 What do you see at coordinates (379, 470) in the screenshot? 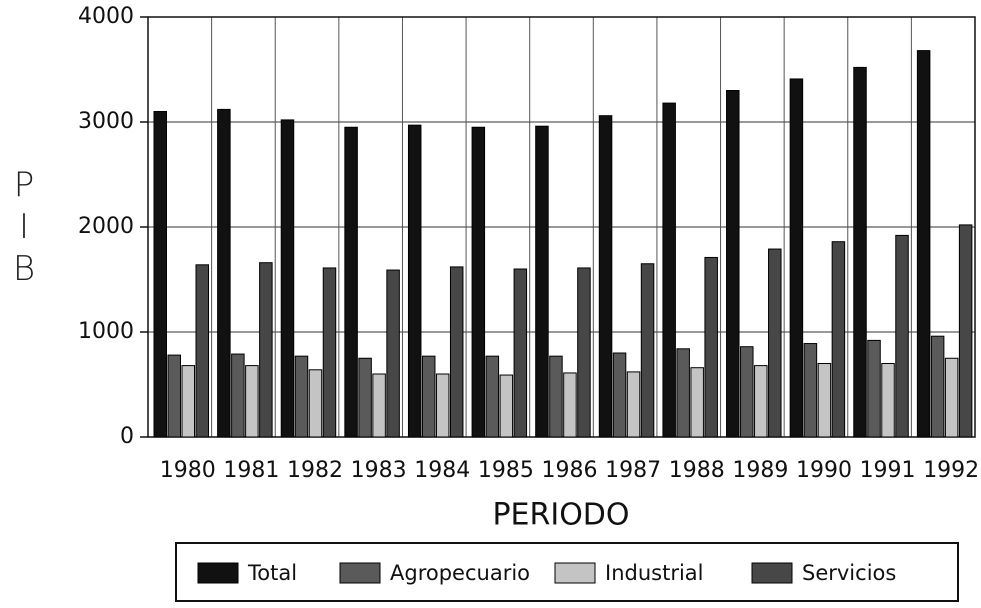
I see `x-tick-label: 1983` at bounding box center [379, 470].